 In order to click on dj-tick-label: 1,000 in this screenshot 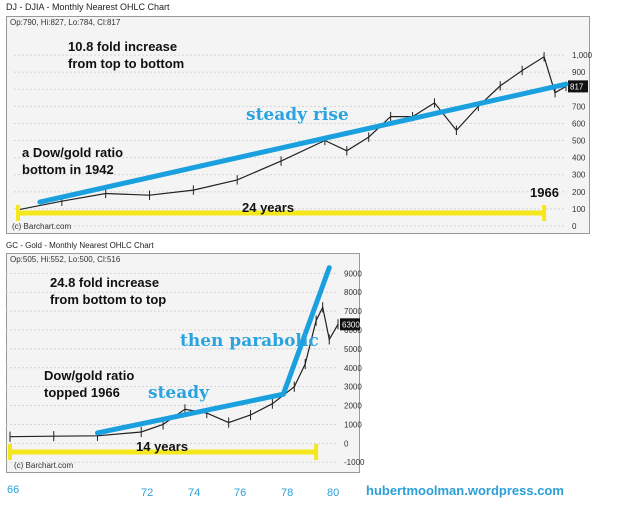, I will do `click(582, 55)`.